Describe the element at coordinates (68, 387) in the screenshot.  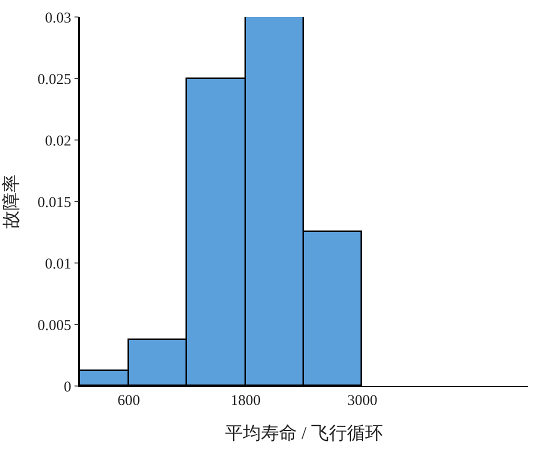
I see `y-tick-label: 0` at that location.